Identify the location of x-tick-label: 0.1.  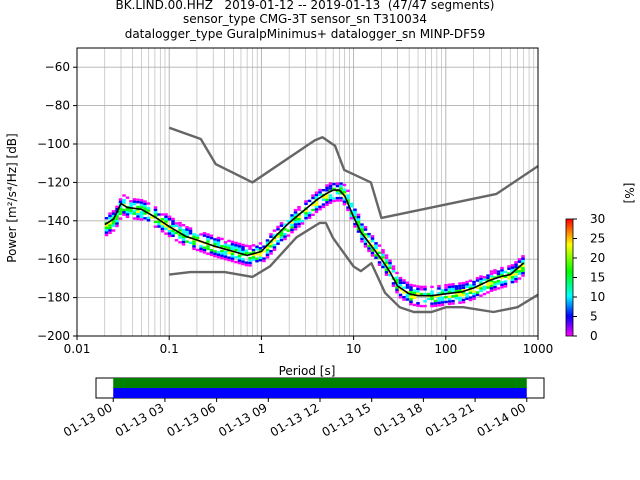
(169, 349).